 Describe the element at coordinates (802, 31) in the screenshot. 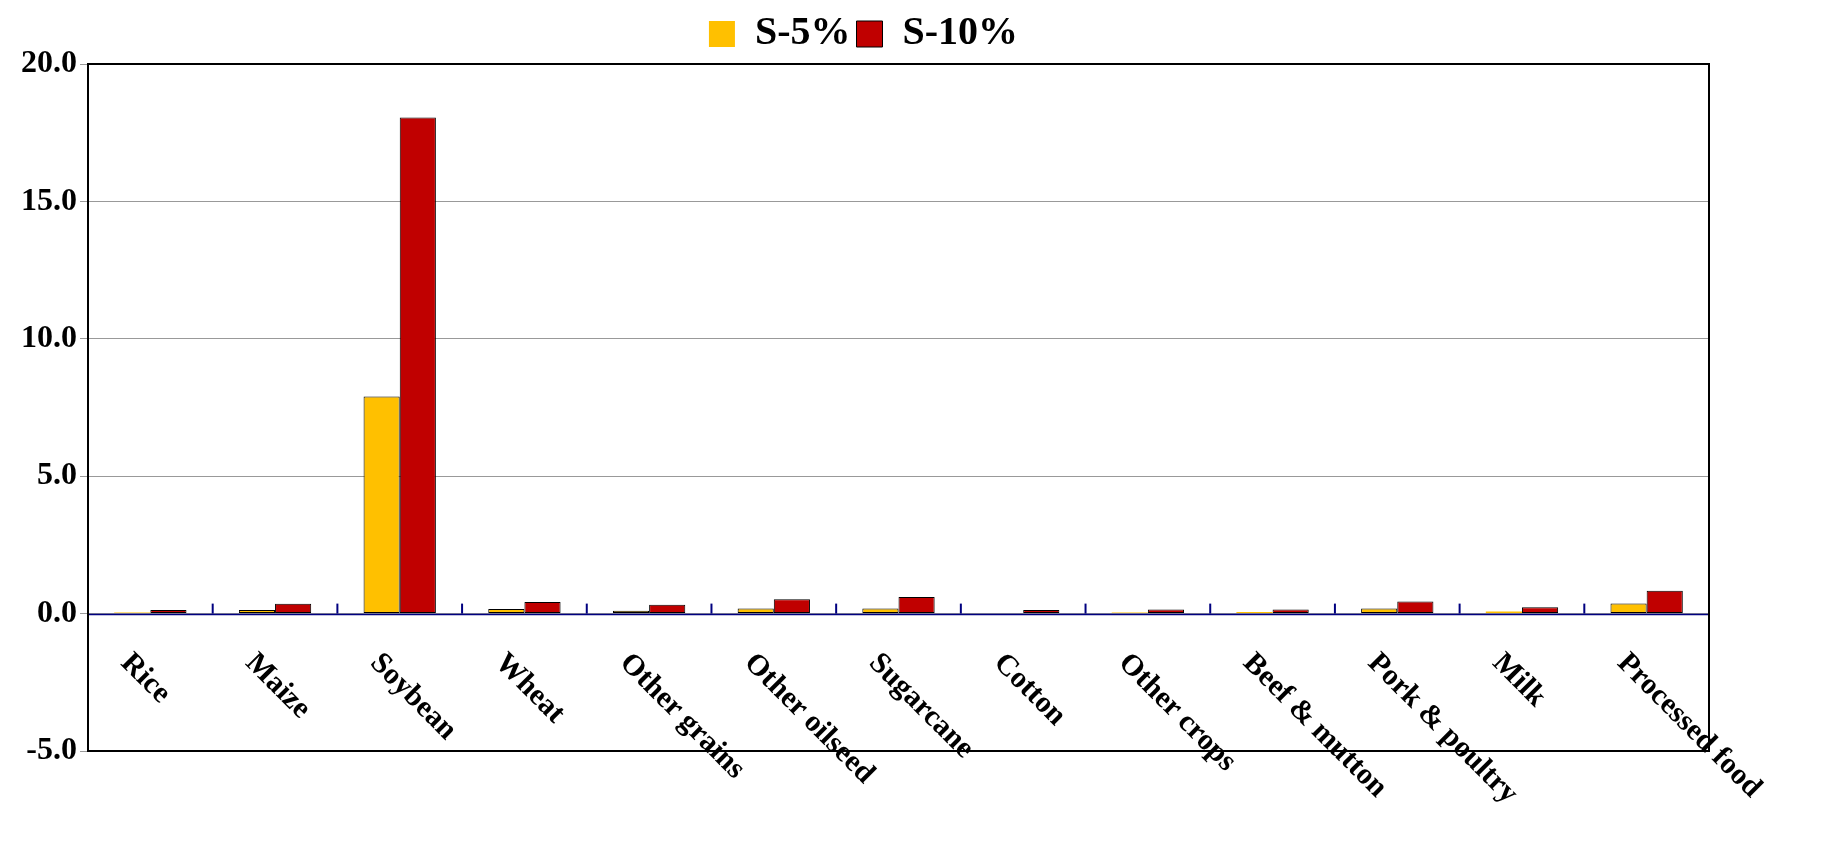

I see `legend-label: S-5%` at that location.